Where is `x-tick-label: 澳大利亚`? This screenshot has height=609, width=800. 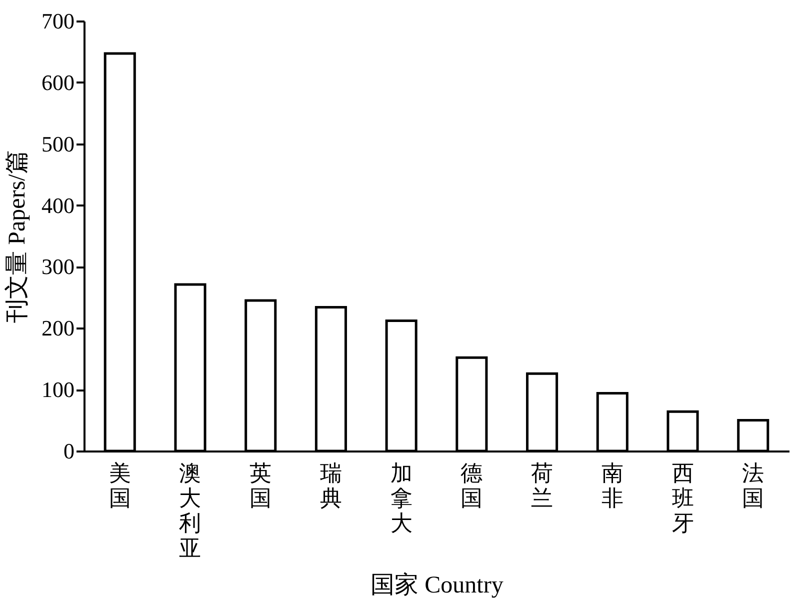 x-tick-label: 澳大利亚 is located at coordinates (190, 510).